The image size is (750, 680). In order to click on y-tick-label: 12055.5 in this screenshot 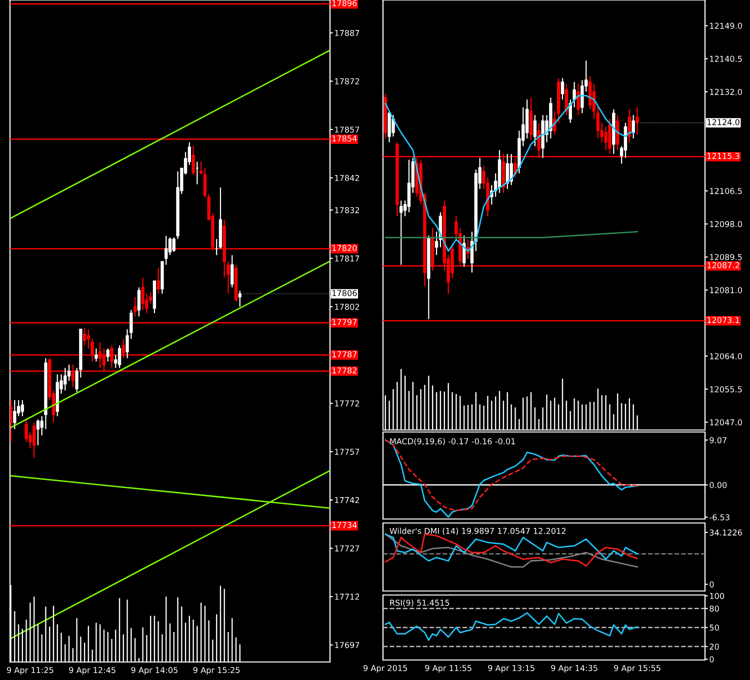, I will do `click(726, 389)`.